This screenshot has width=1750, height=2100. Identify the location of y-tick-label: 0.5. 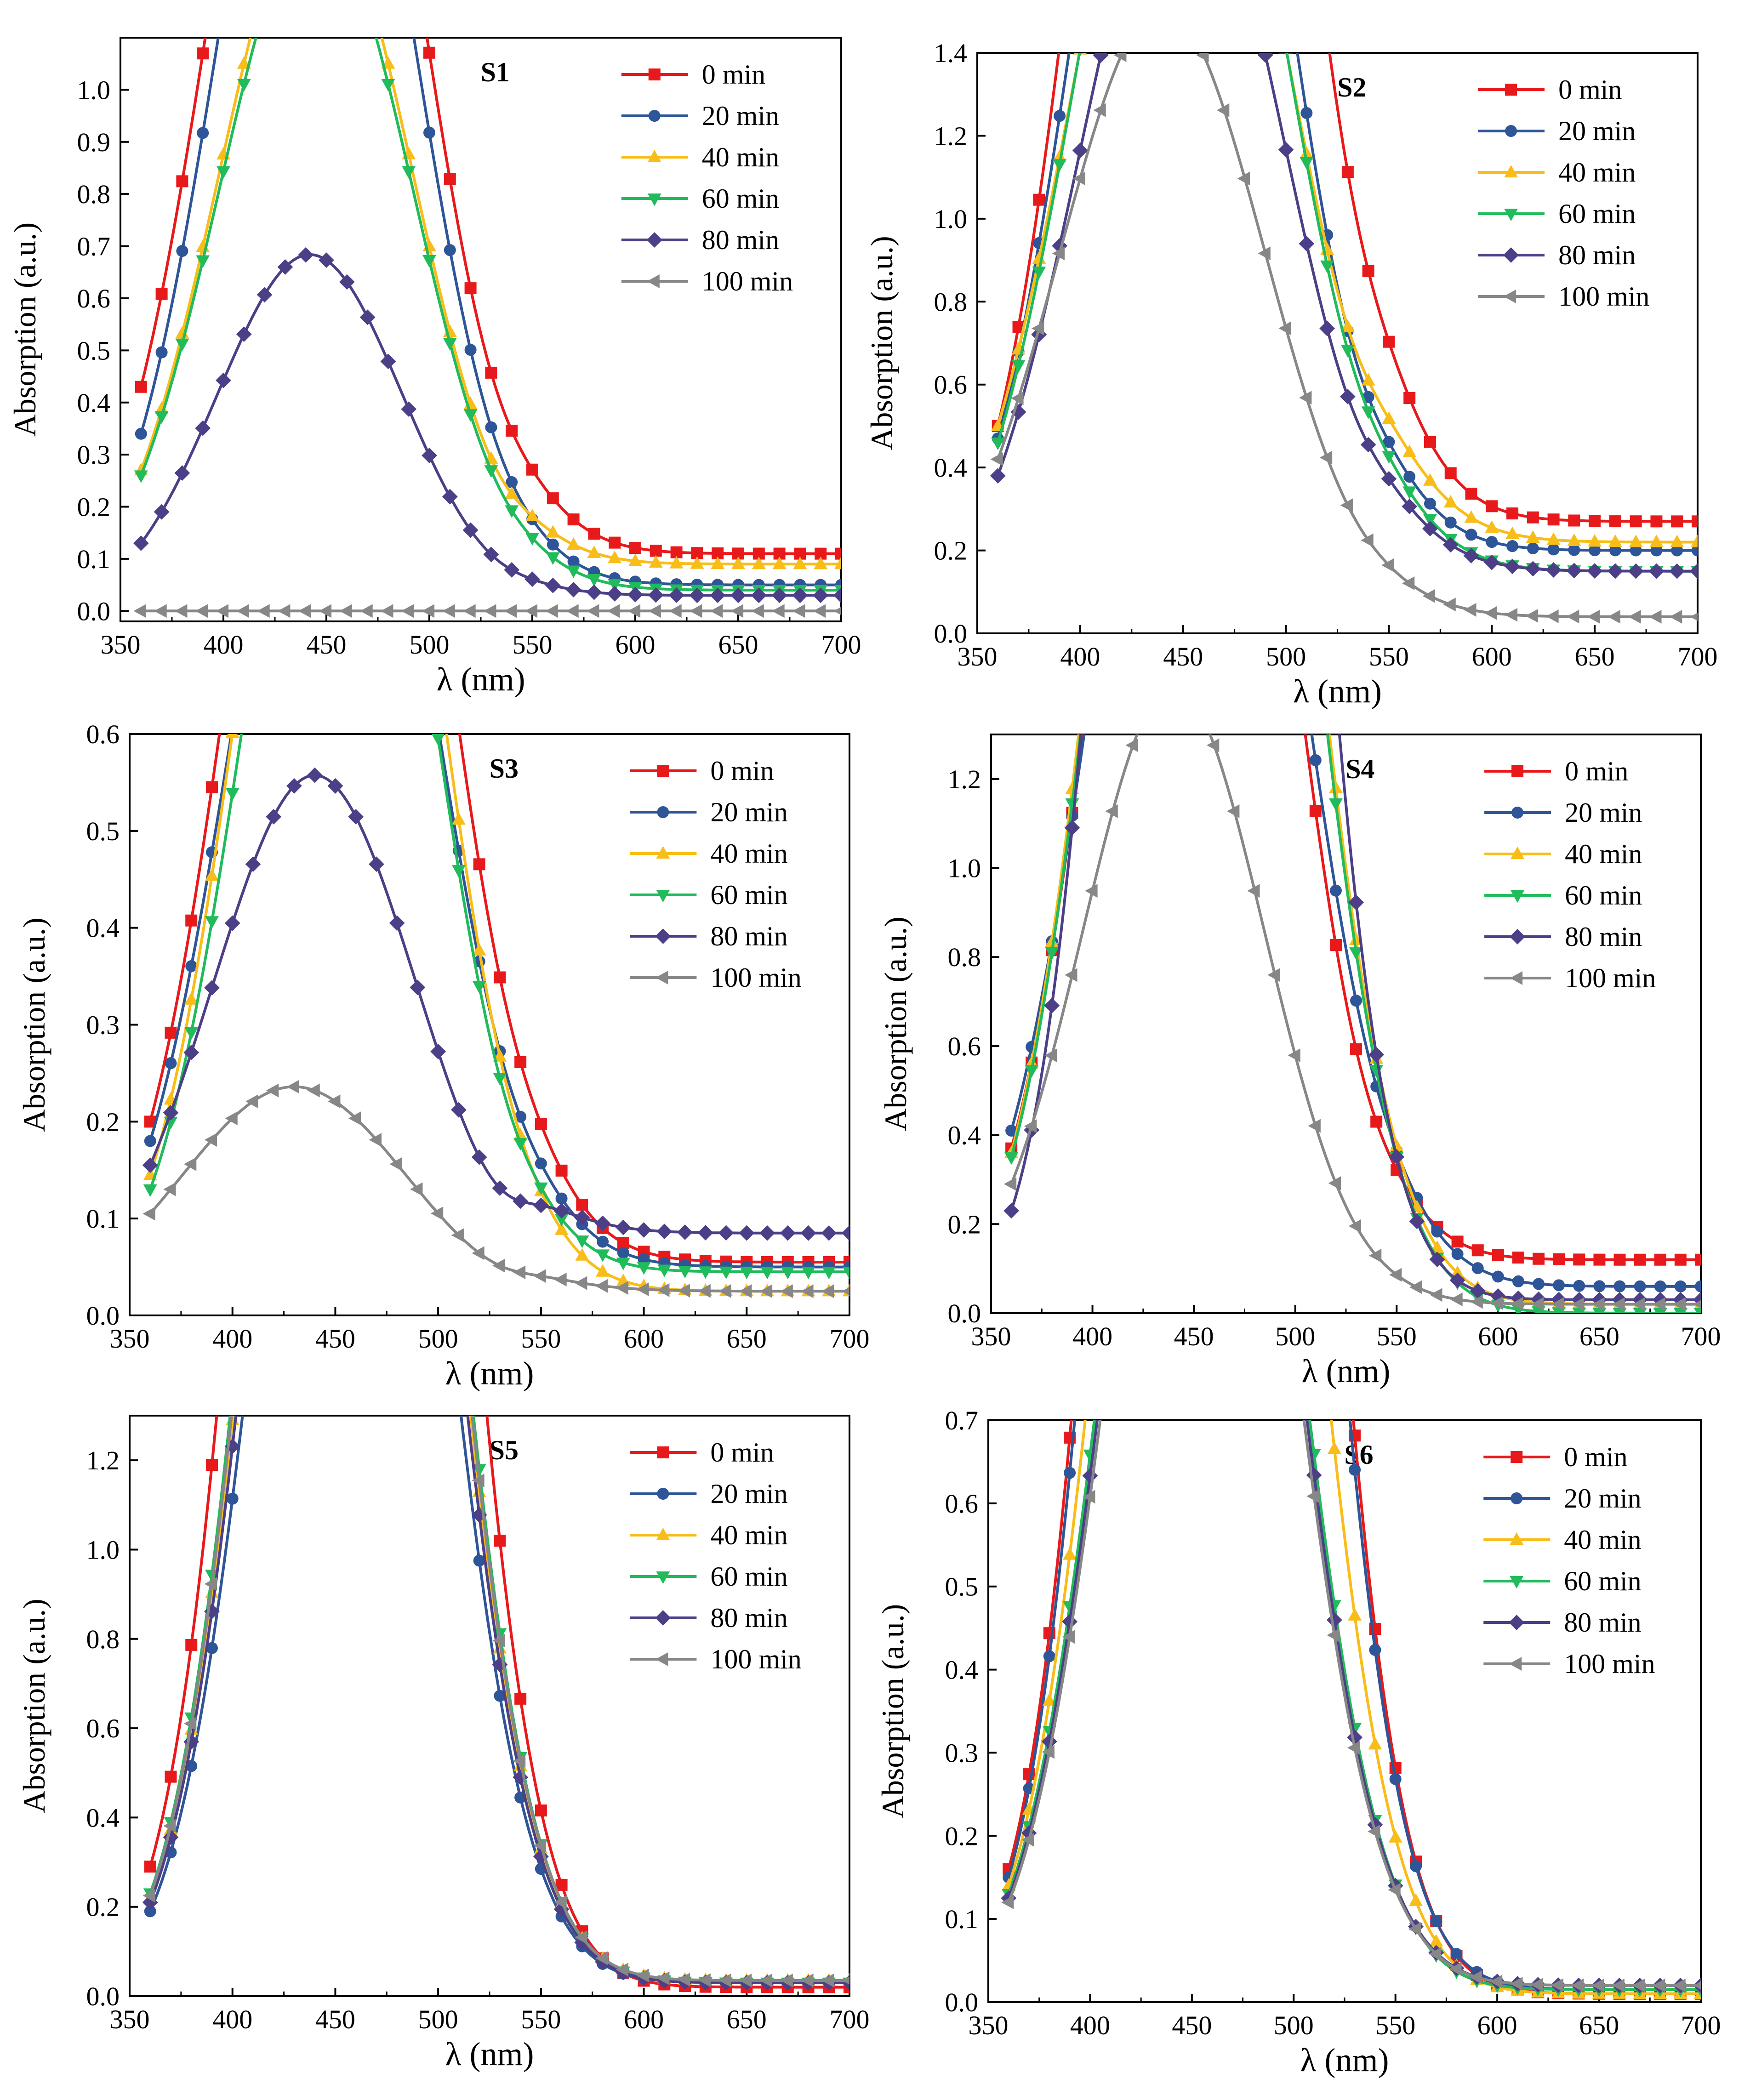
(103, 831).